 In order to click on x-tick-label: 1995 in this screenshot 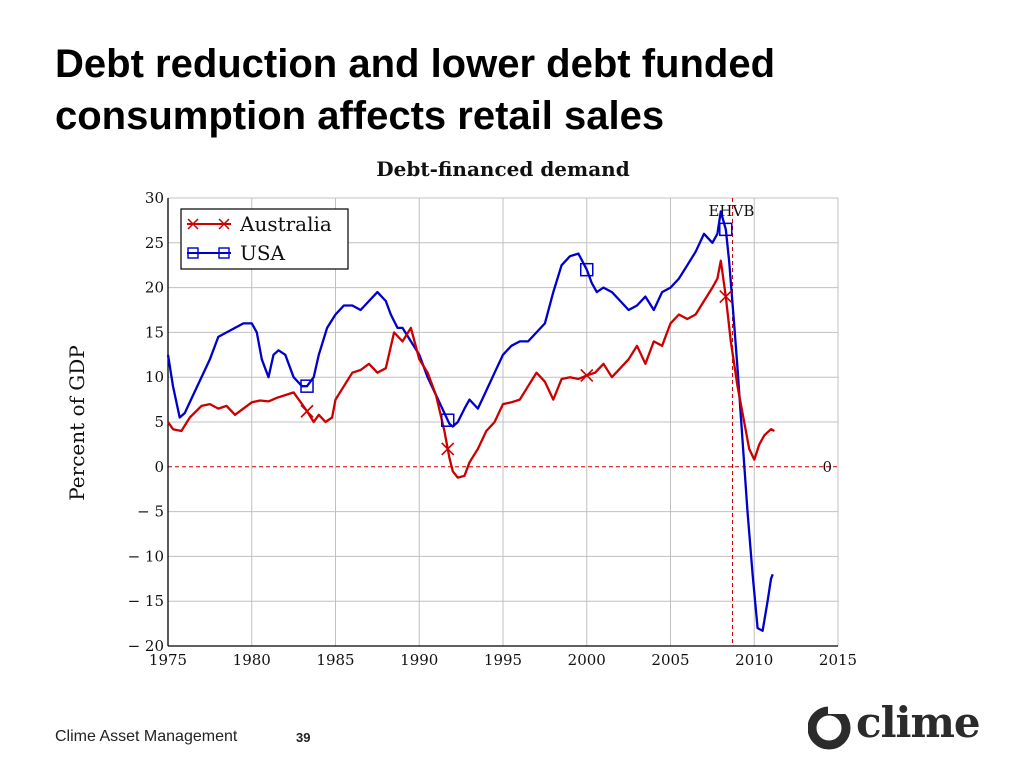, I will do `click(503, 660)`.